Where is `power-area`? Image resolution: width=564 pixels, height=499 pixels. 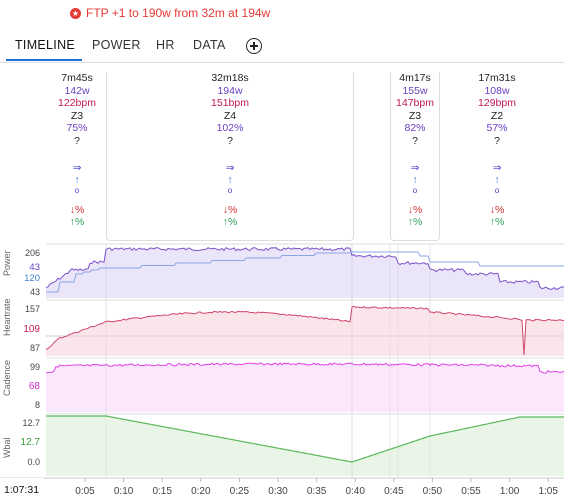
power-area is located at coordinates (305, 272).